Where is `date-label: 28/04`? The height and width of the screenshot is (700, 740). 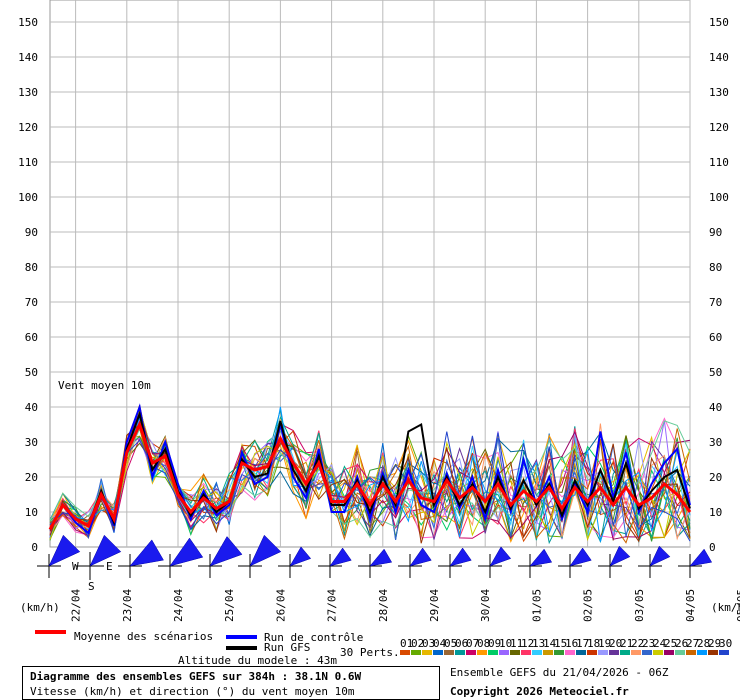
date-label: 28/04 is located at coordinates (383, 605).